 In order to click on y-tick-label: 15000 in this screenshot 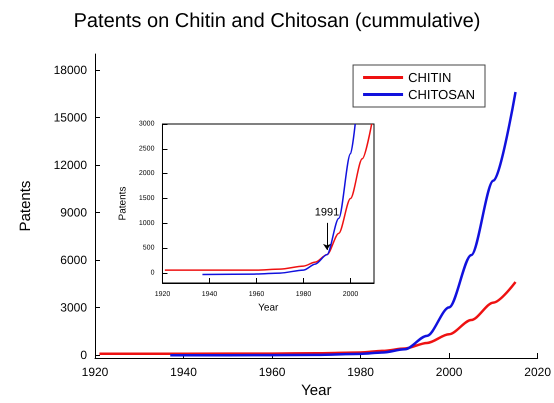, I will do `click(71, 117)`.